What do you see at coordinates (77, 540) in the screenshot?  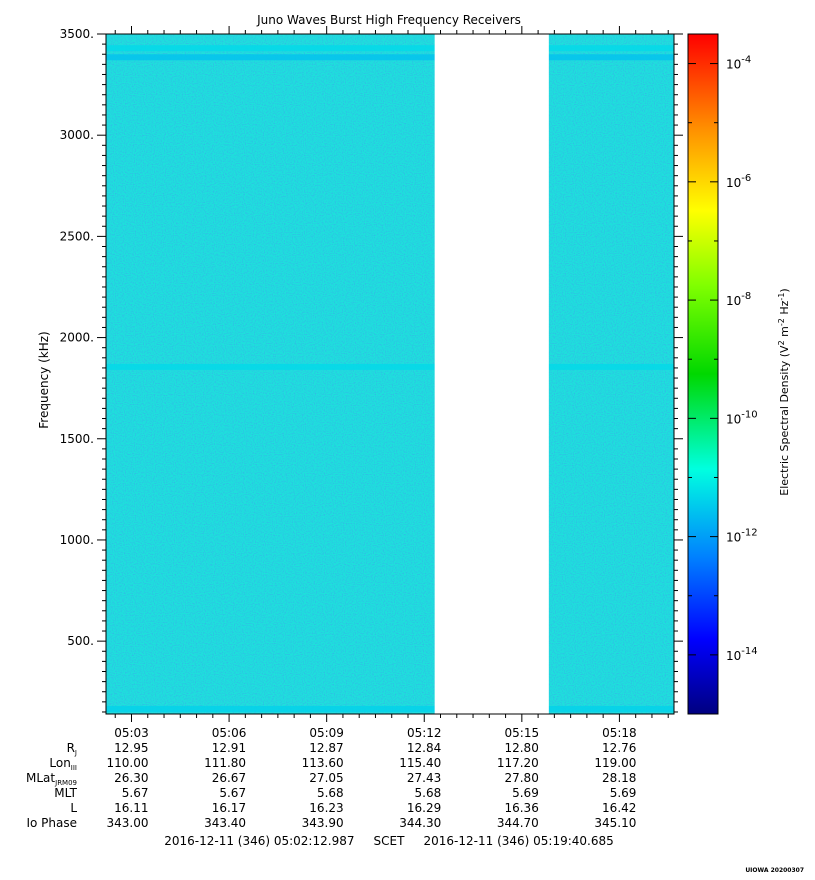 I see `y-tick-label: 1000.` at bounding box center [77, 540].